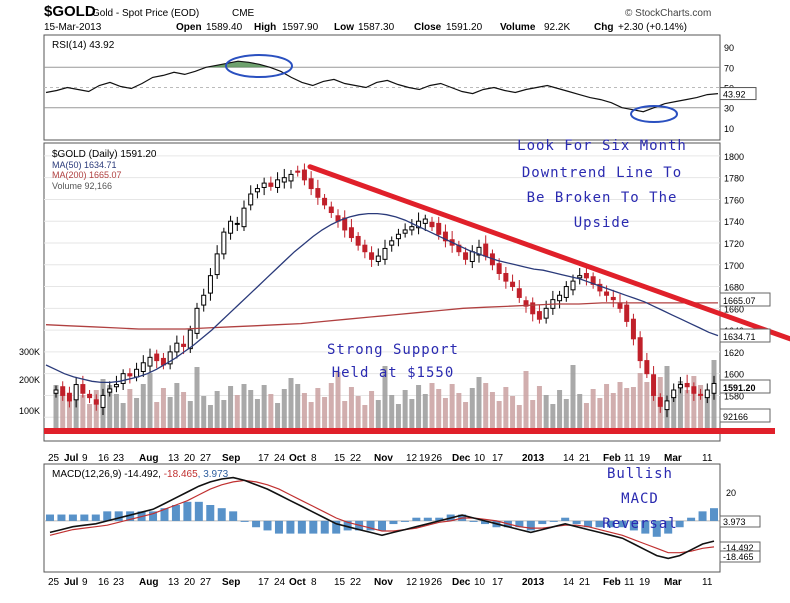 This screenshot has height=603, width=790. What do you see at coordinates (181, 474) in the screenshot?
I see `macd-legend-part-2: -18.465` at bounding box center [181, 474].